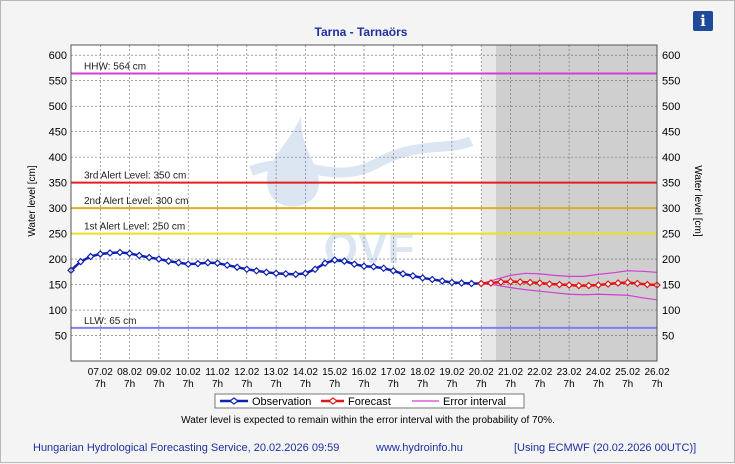 This screenshot has width=735, height=464. What do you see at coordinates (58, 260) in the screenshot?
I see `y-tick-label-left: 200` at bounding box center [58, 260].